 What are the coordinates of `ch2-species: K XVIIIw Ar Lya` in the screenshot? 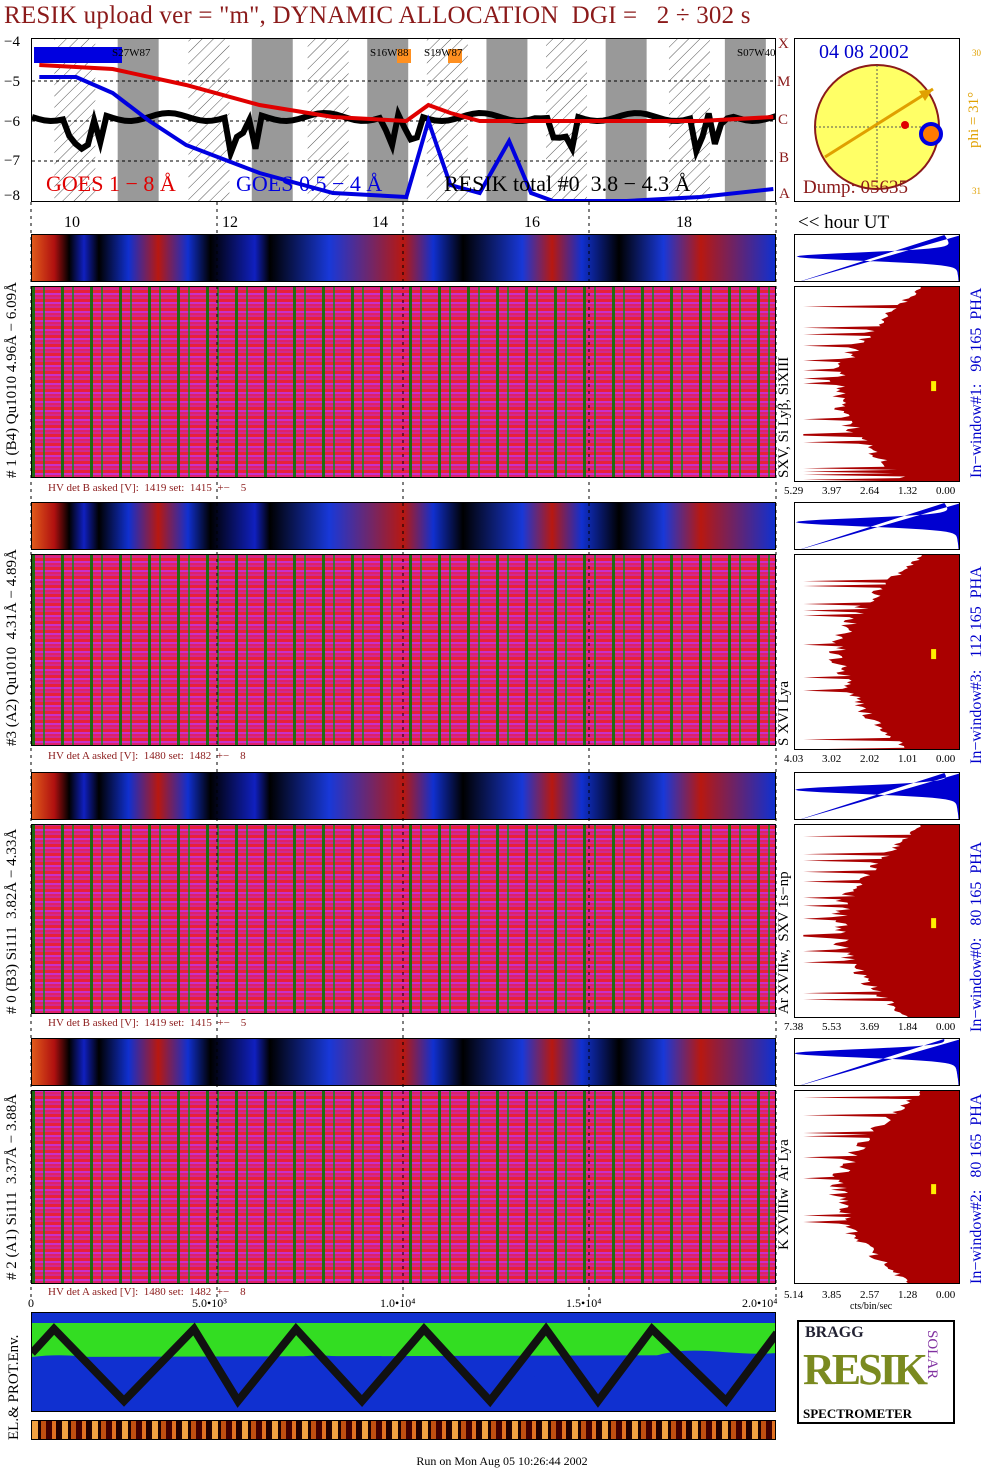 It's located at (784, 1194).